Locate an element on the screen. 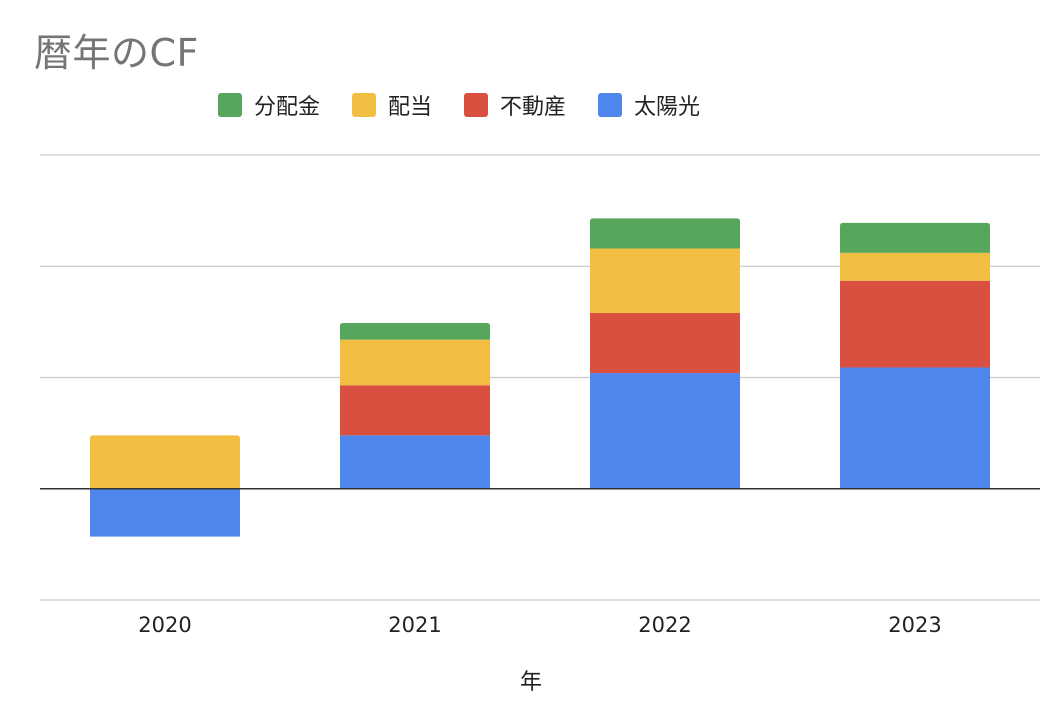 This screenshot has width=1062, height=712. x-tick-label: 2023 is located at coordinates (914, 625).